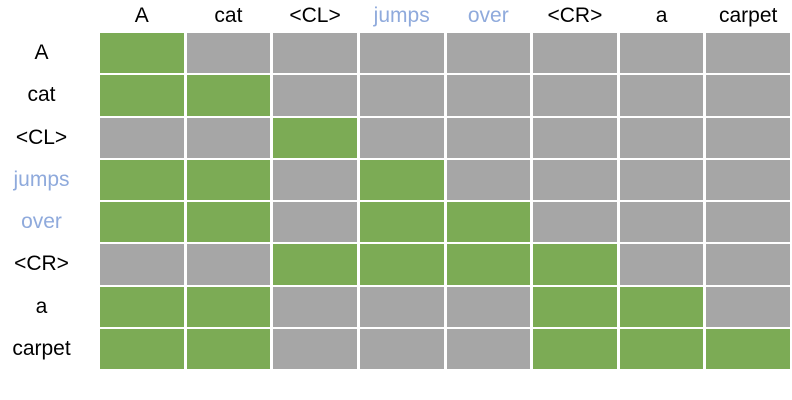  I want to click on col-header-carpet: carpet, so click(748, 15).